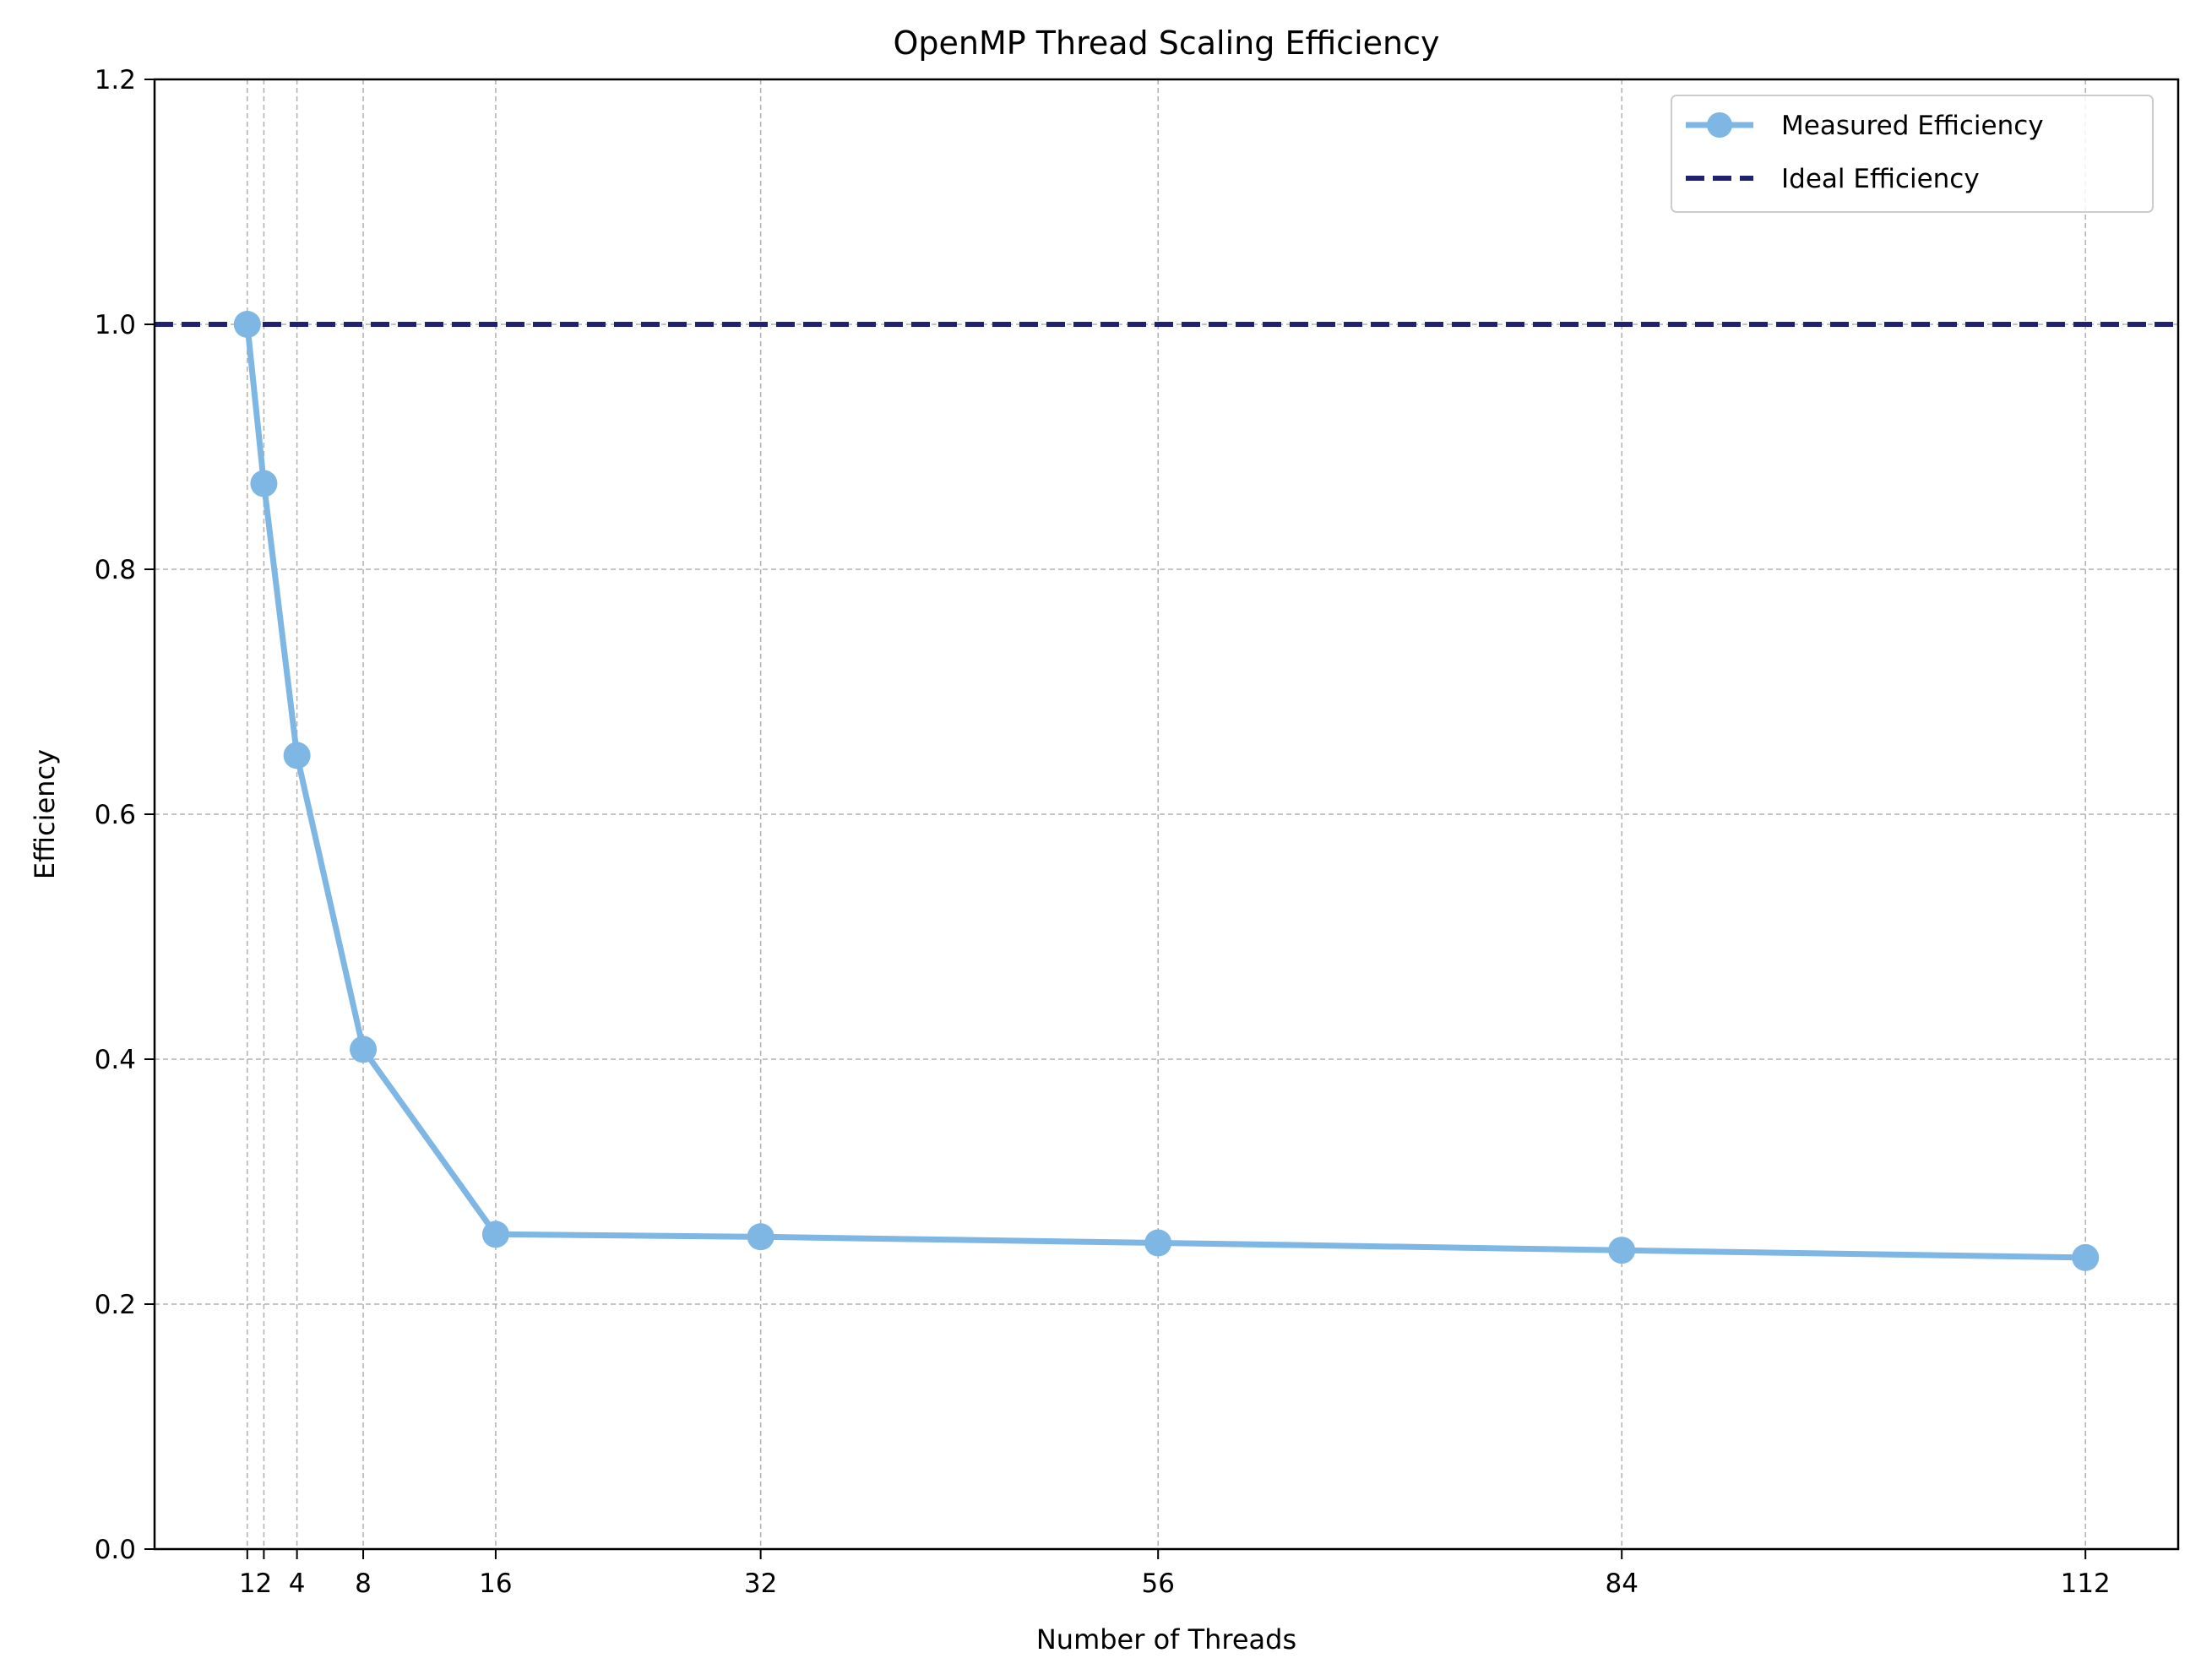 Image resolution: width=2190 pixels, height=1680 pixels. Describe the element at coordinates (115, 815) in the screenshot. I see `y-tick-label: 0.6` at that location.